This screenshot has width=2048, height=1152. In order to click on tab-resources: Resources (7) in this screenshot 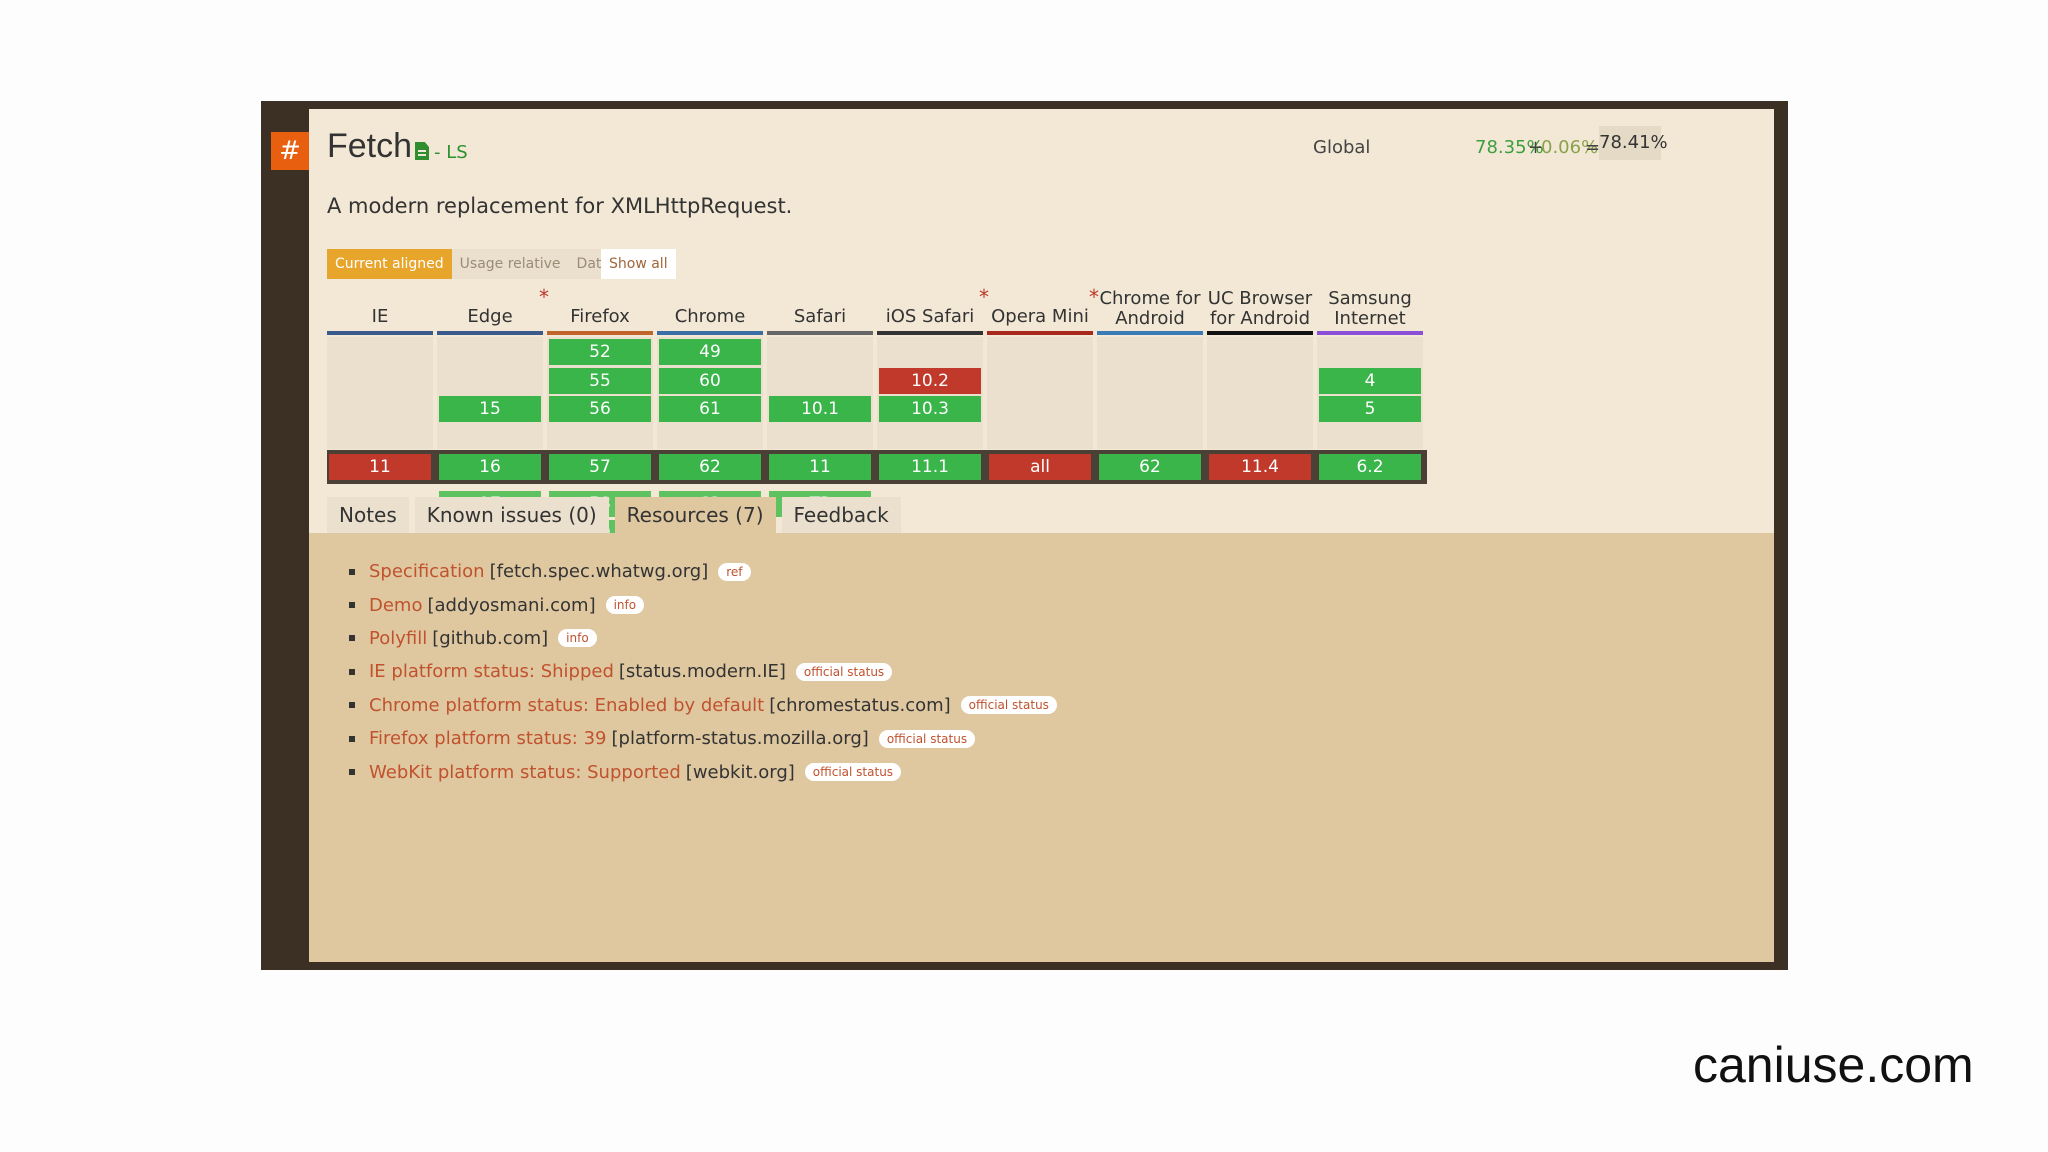, I will do `click(695, 515)`.